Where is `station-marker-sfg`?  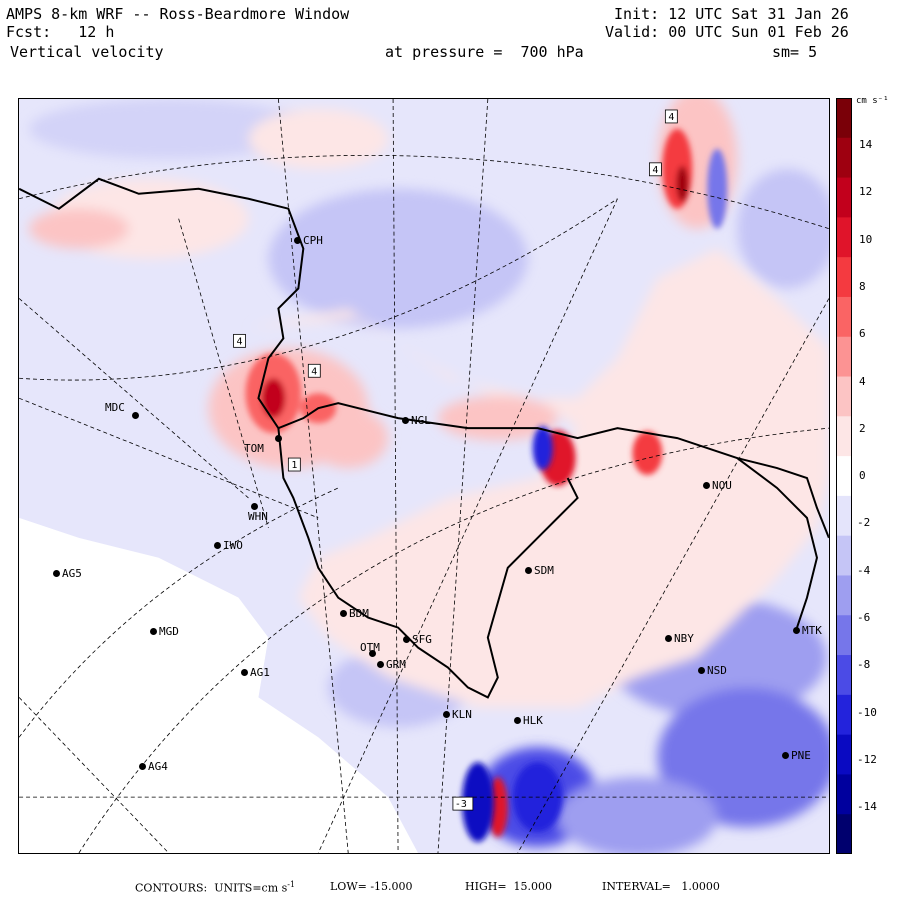 station-marker-sfg is located at coordinates (406, 639).